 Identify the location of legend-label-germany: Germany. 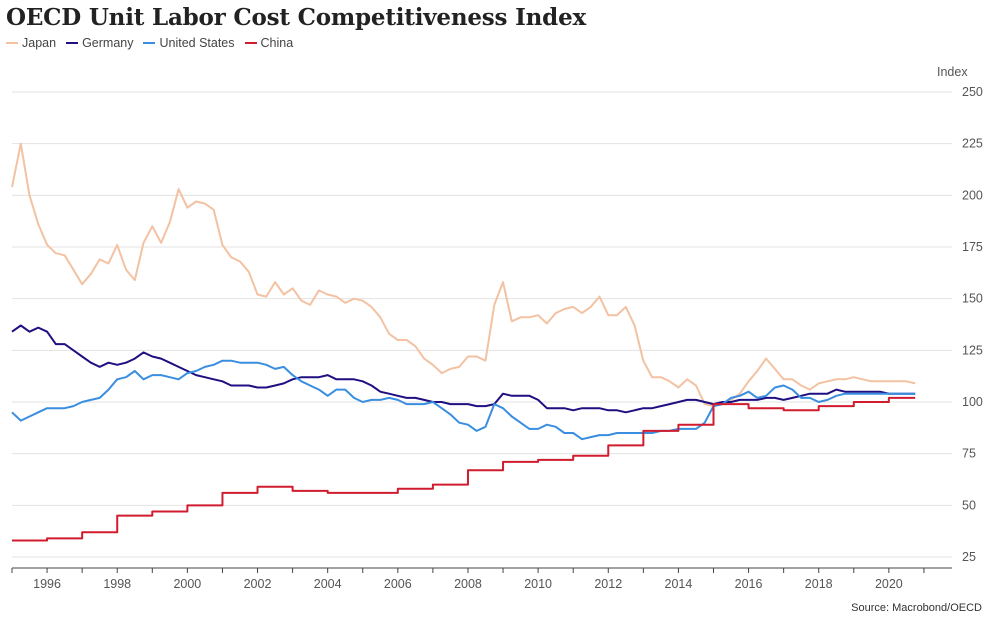
(108, 43).